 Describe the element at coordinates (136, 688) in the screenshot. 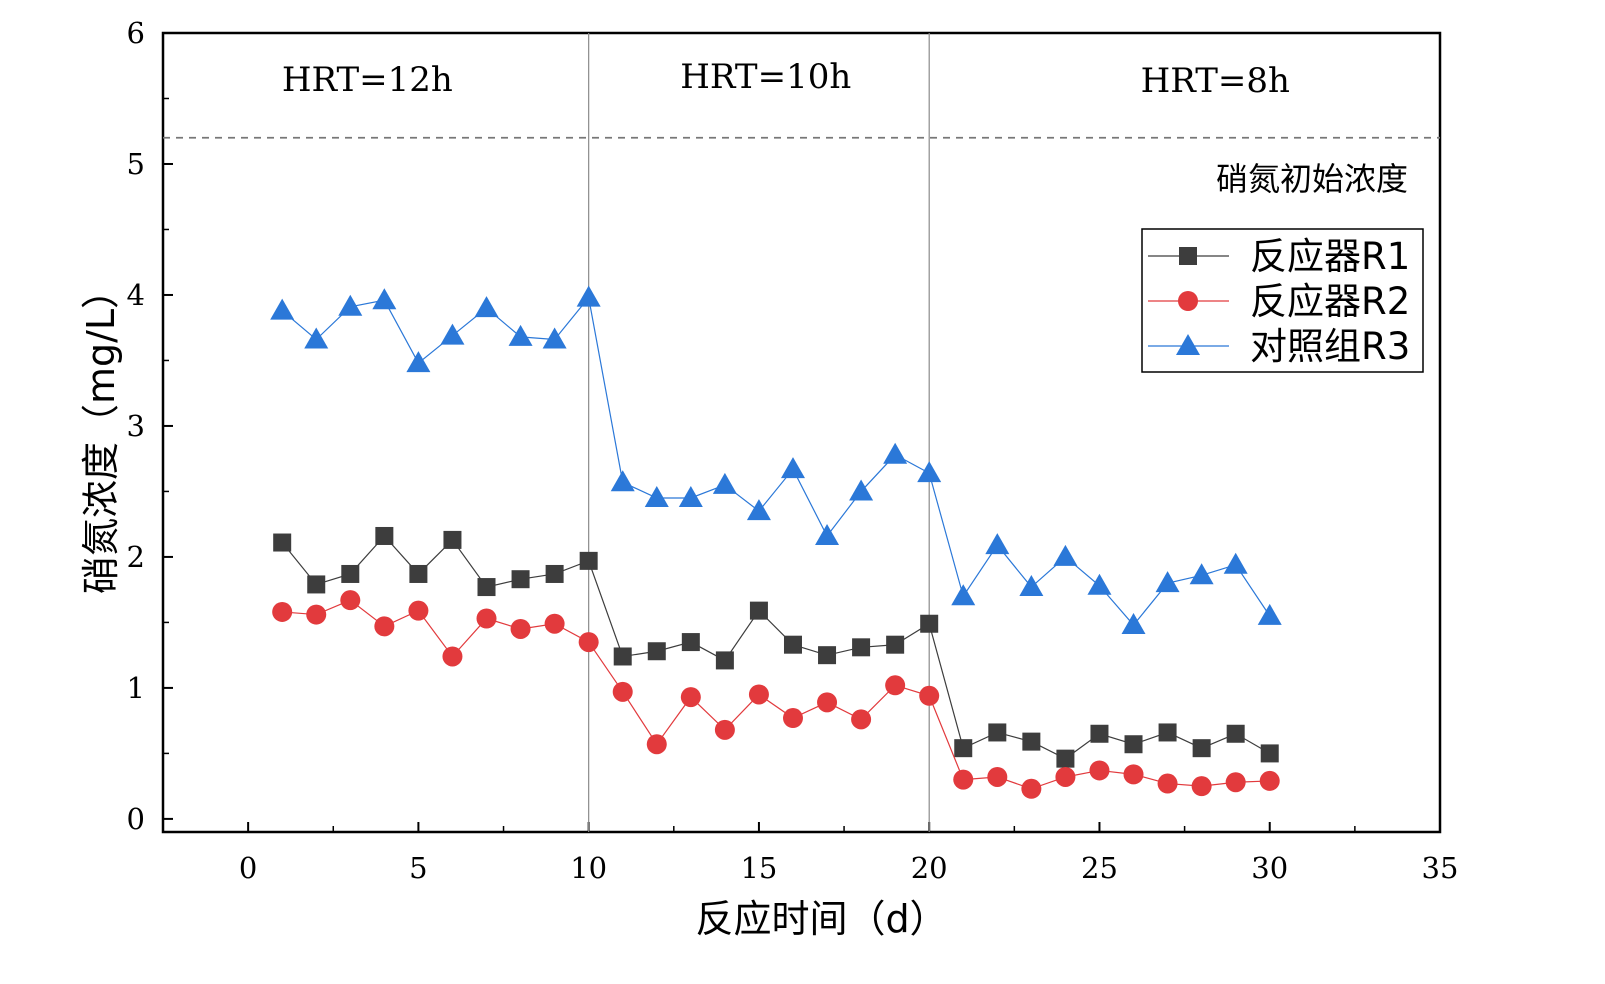

I see `y-tick-label: 1` at that location.